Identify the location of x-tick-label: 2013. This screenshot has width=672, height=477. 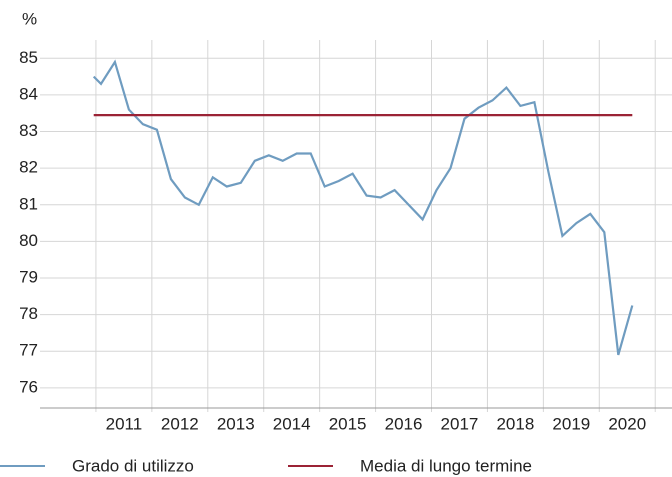
(236, 423).